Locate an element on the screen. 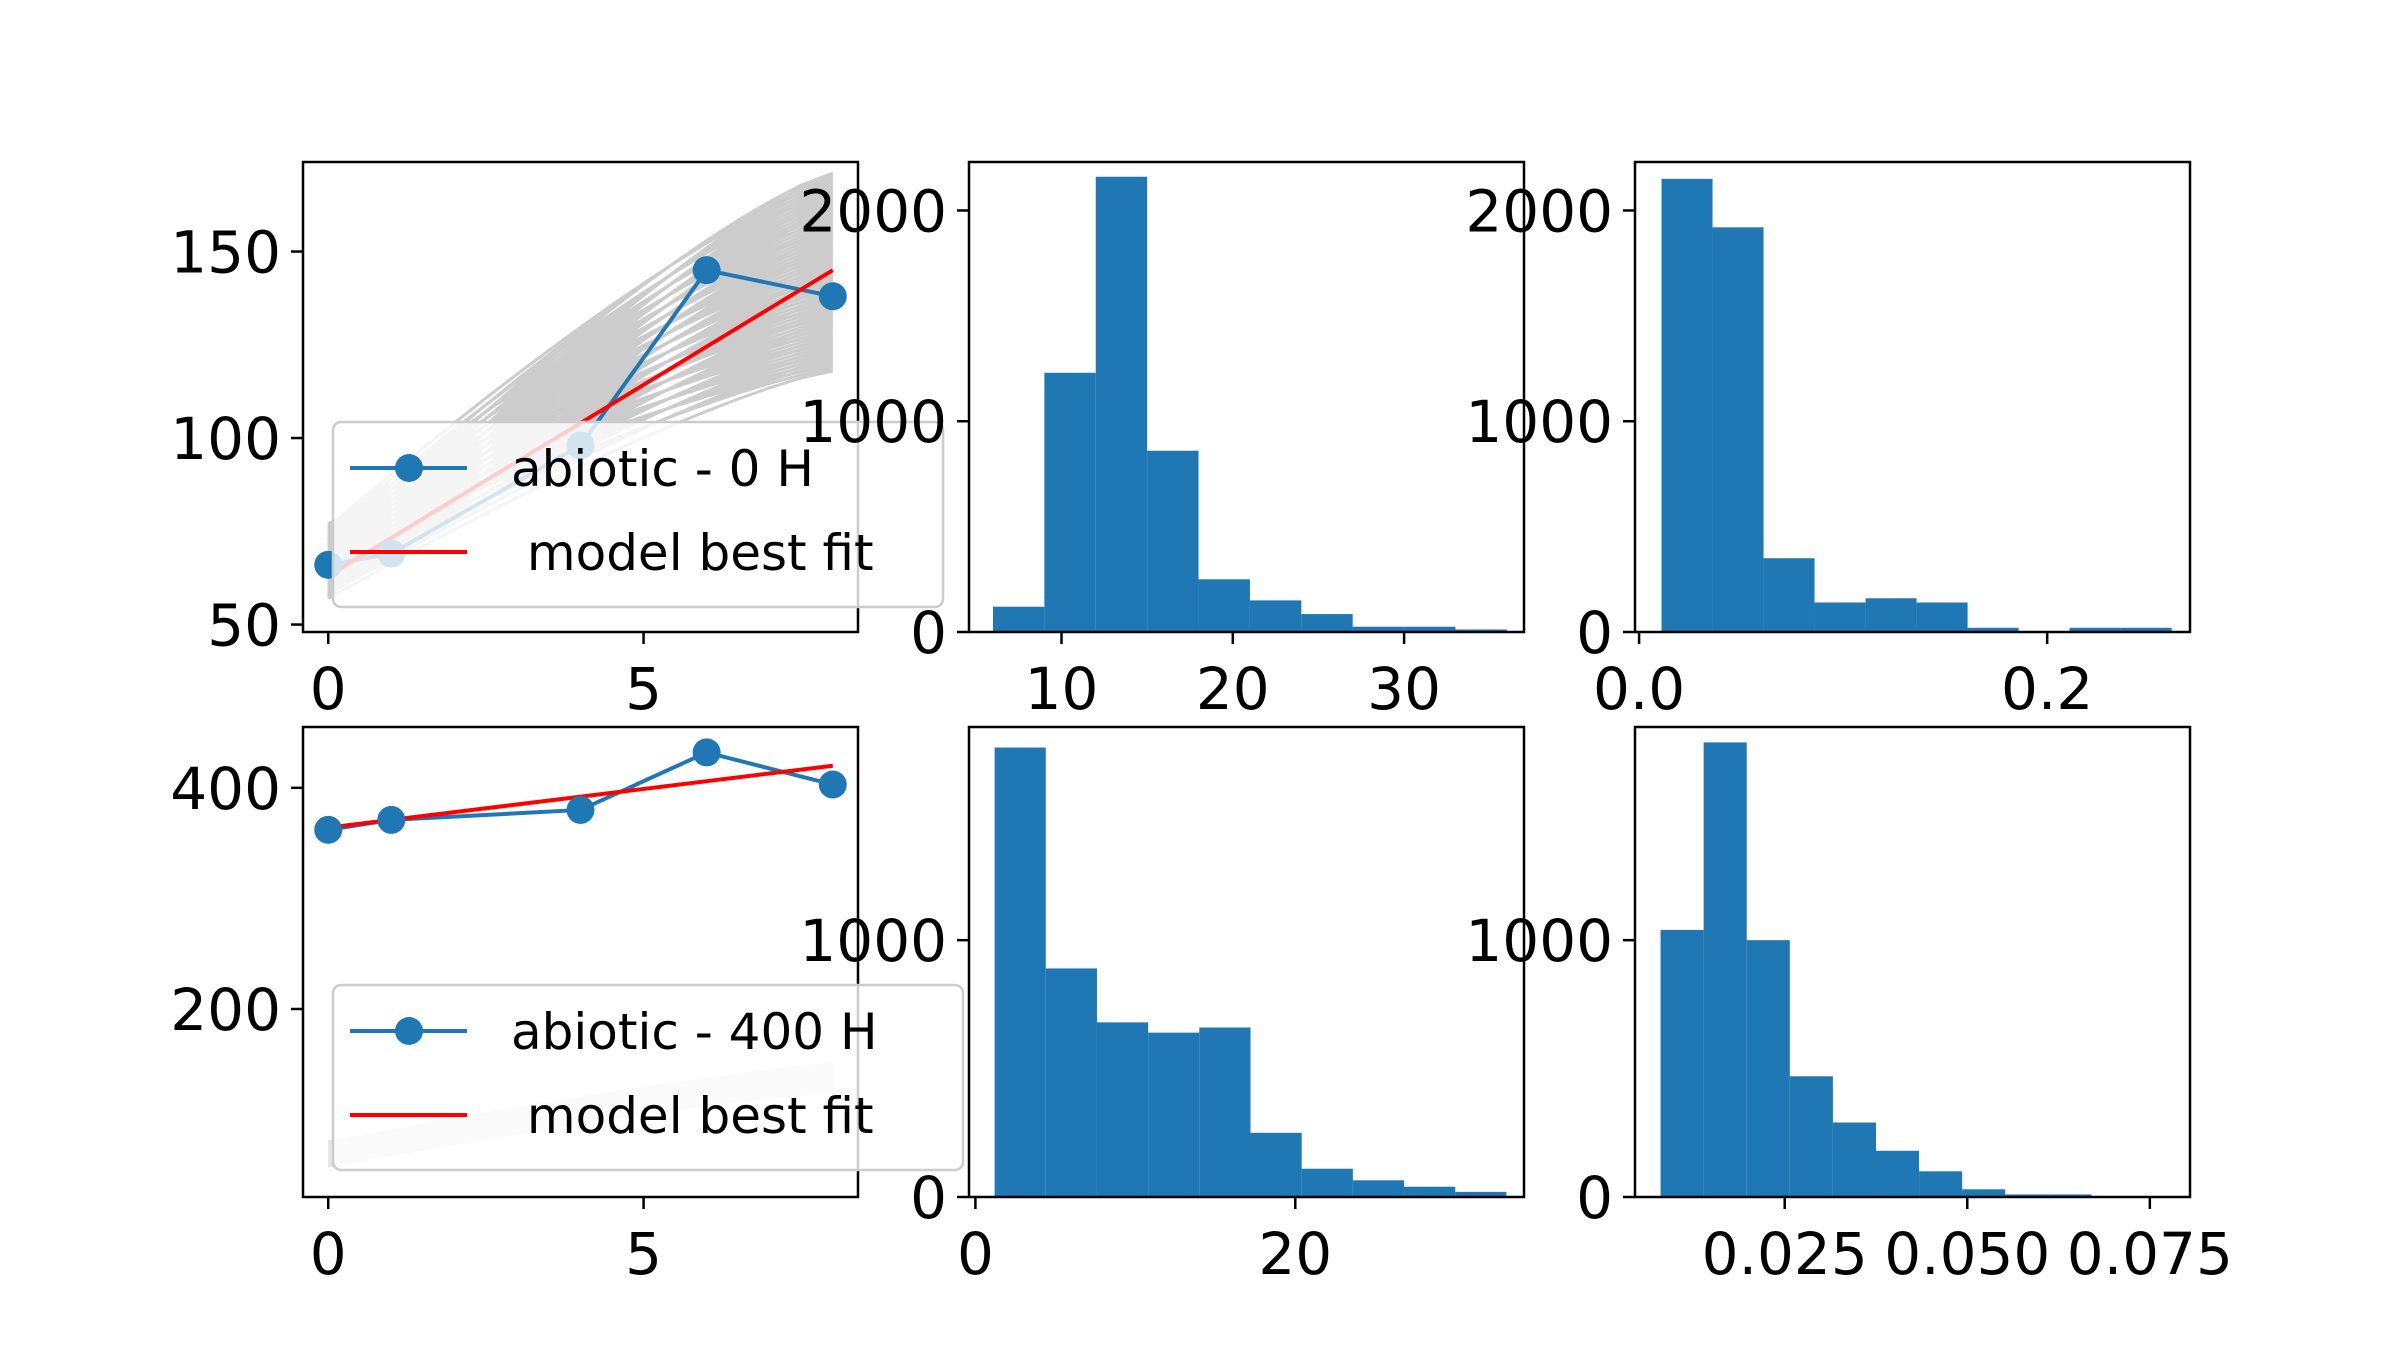 The height and width of the screenshot is (1350, 2400). y-tick-label: 50 is located at coordinates (244, 626).